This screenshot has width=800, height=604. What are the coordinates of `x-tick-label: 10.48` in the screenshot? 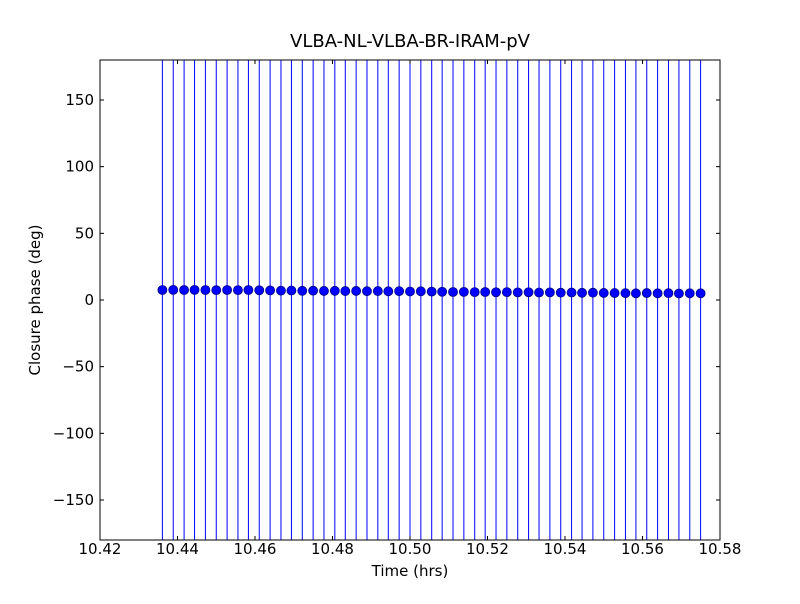 It's located at (332, 549).